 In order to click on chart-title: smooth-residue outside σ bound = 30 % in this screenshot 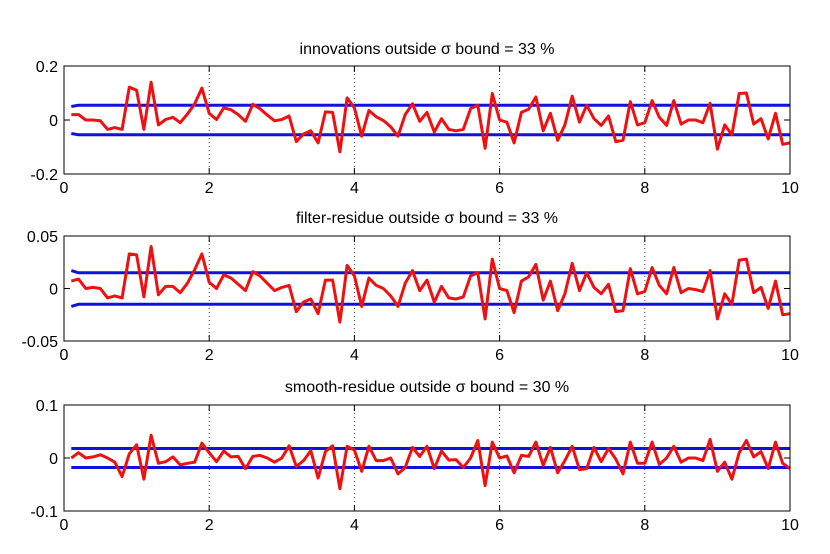, I will do `click(427, 387)`.